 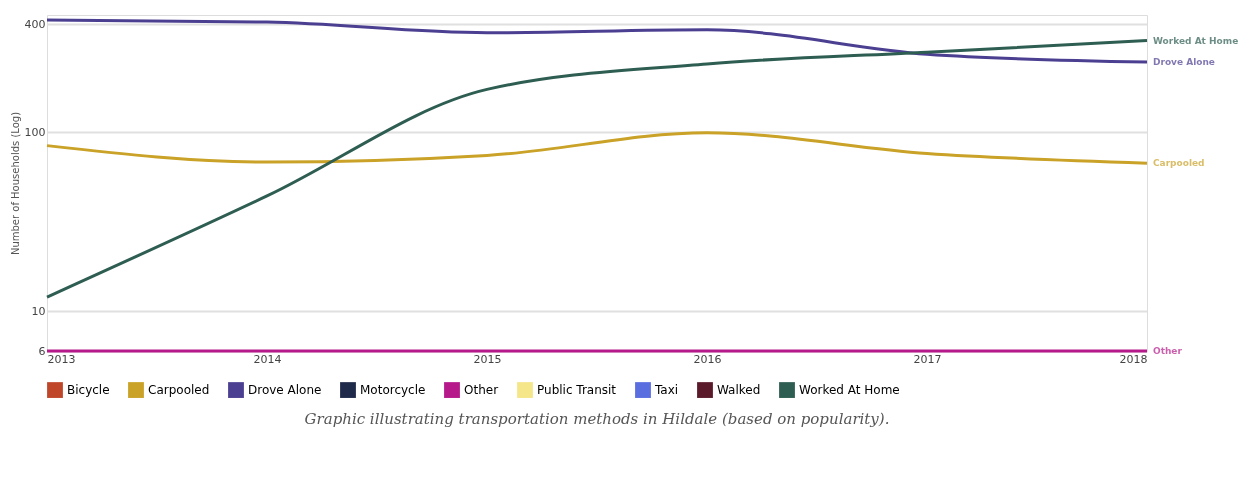 What do you see at coordinates (42, 351) in the screenshot?
I see `y-tick-label: 6` at bounding box center [42, 351].